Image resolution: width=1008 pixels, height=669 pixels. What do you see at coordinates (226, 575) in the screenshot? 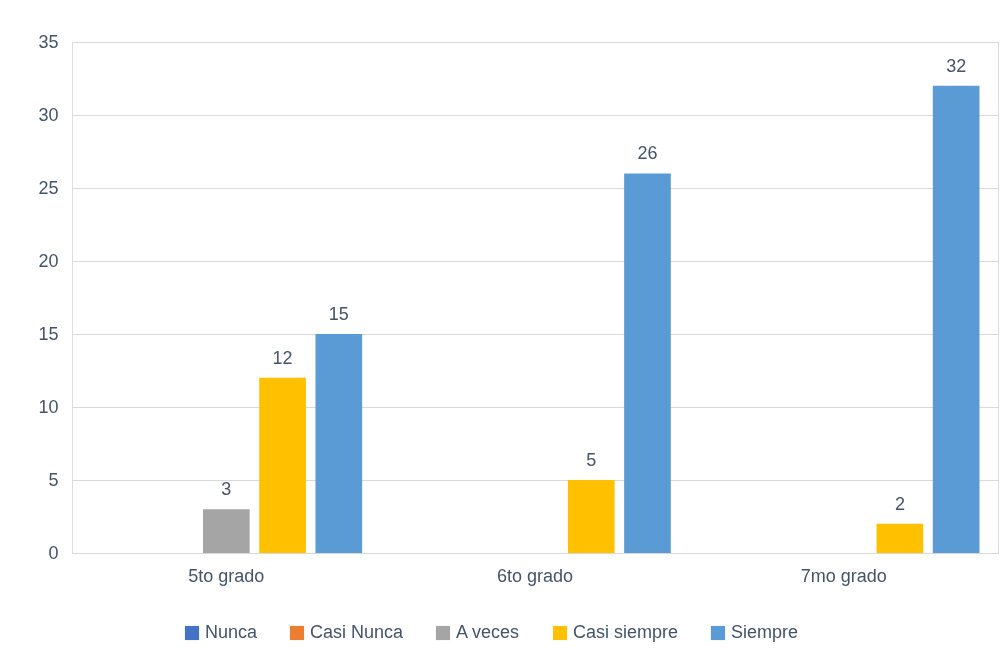
I see `x-tick-label: 5to grado` at bounding box center [226, 575].